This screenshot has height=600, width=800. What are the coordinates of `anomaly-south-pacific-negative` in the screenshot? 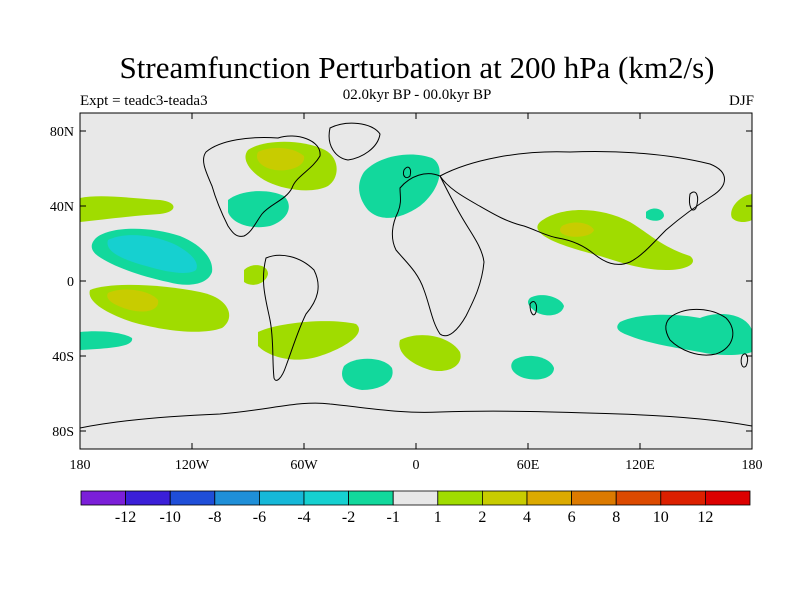 It's located at (106, 340).